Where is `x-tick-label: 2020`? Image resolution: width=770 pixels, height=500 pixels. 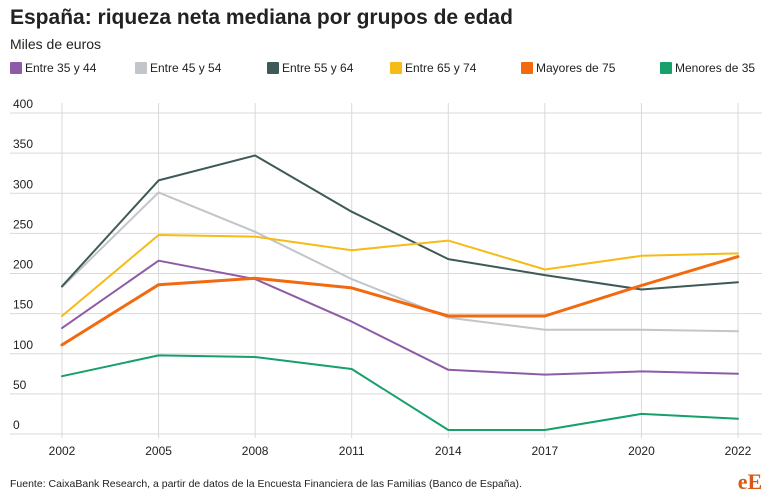 x-tick-label: 2020 is located at coordinates (641, 451).